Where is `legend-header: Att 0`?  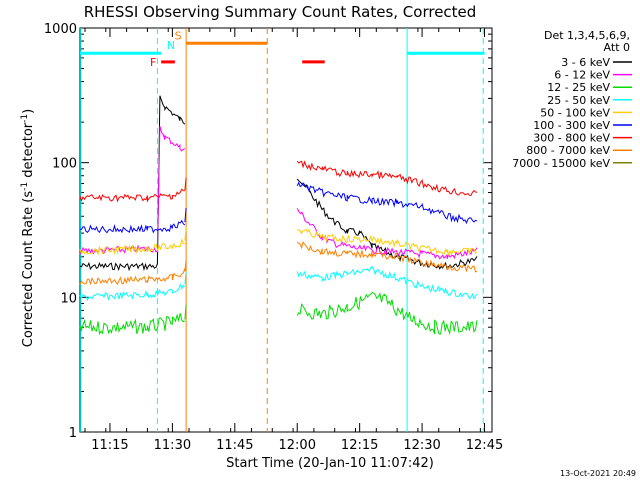 legend-header: Att 0 is located at coordinates (617, 47).